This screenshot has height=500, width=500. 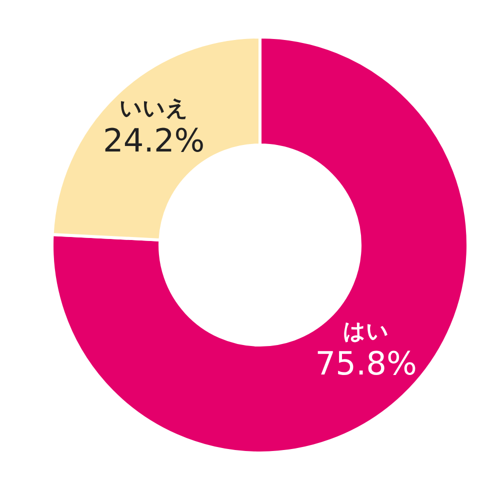 What do you see at coordinates (153, 109) in the screenshot?
I see `slice-label: いいえ` at bounding box center [153, 109].